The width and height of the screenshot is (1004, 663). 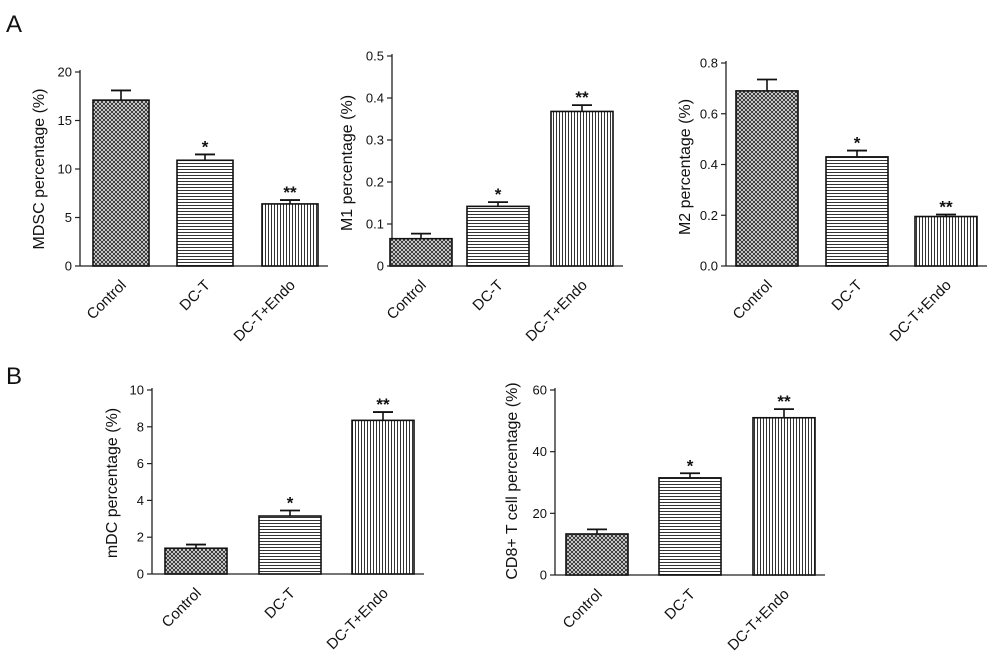 I want to click on y-tick-label: 5, so click(x=68, y=217).